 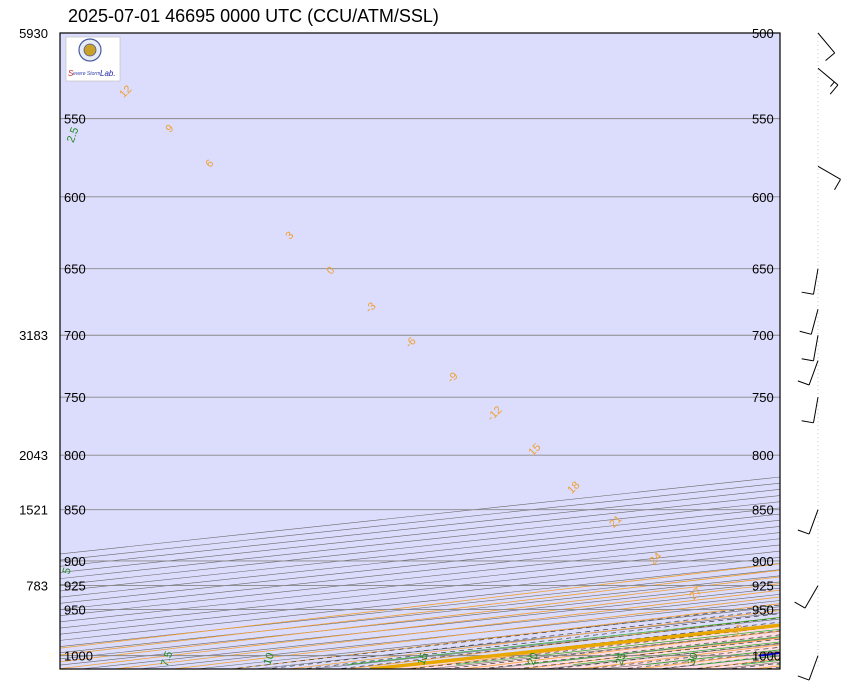 I want to click on pressure-label-right: 900, so click(x=763, y=561).